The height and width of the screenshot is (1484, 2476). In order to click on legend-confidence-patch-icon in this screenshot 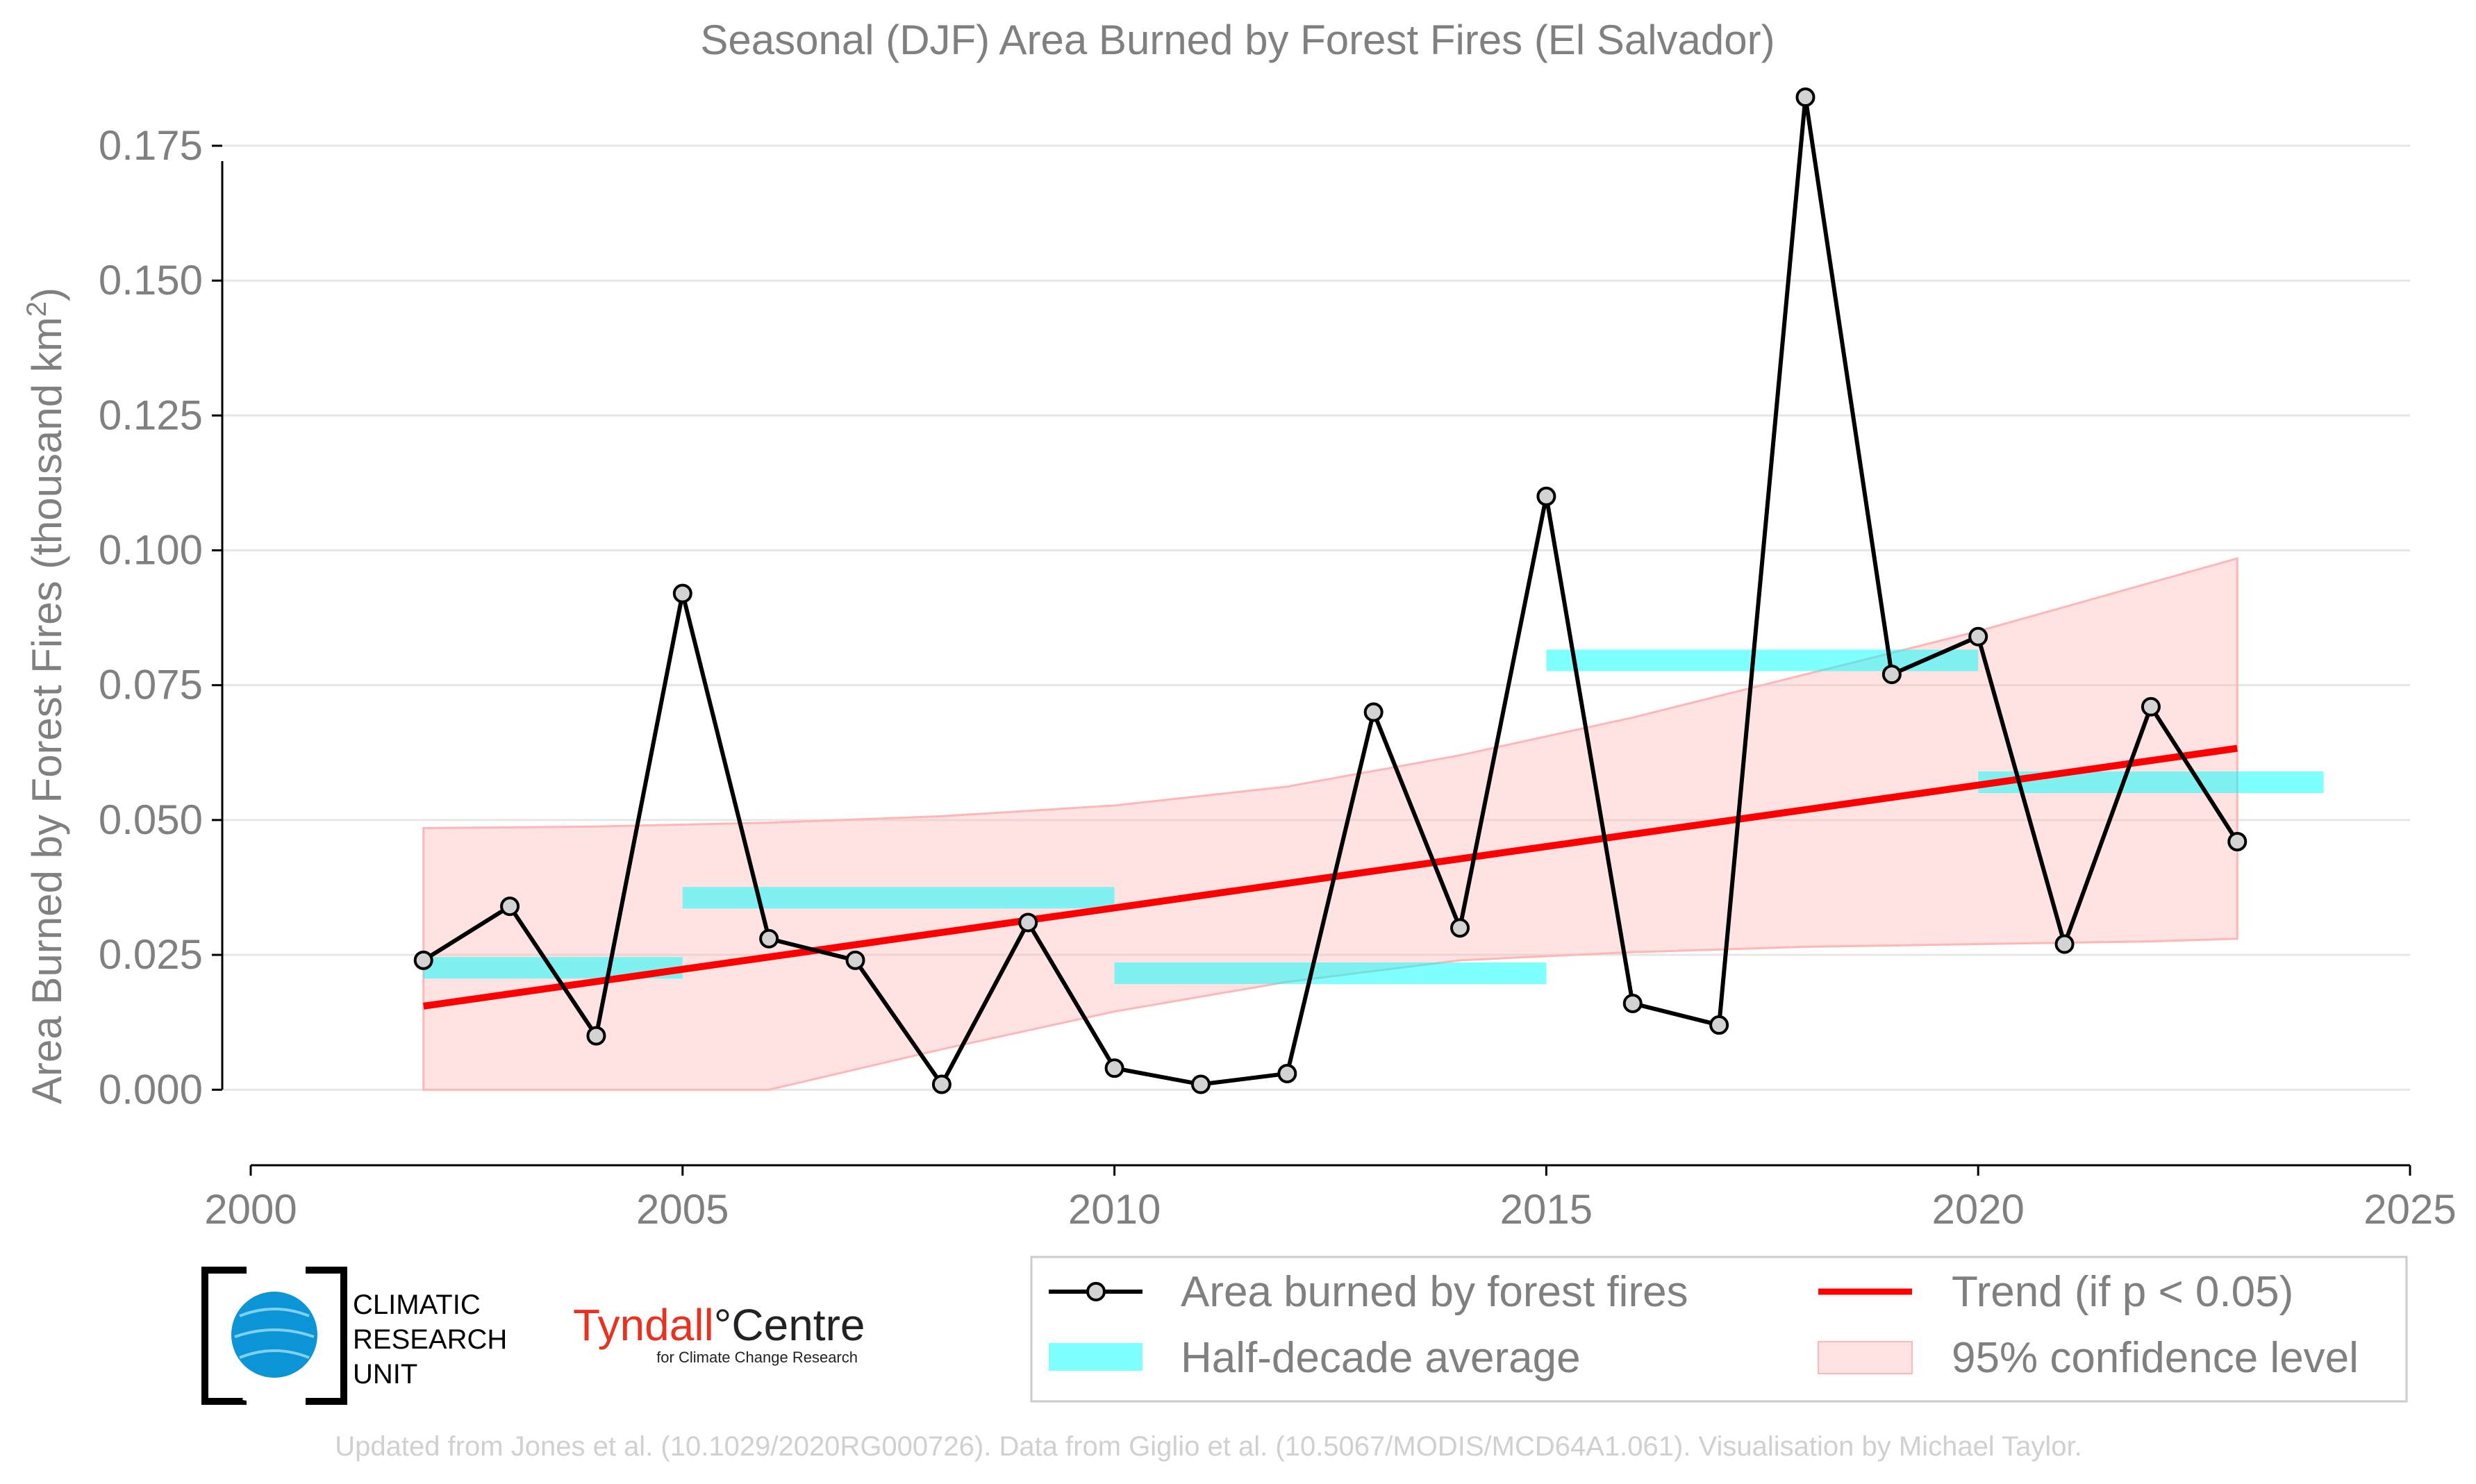, I will do `click(1865, 1358)`.